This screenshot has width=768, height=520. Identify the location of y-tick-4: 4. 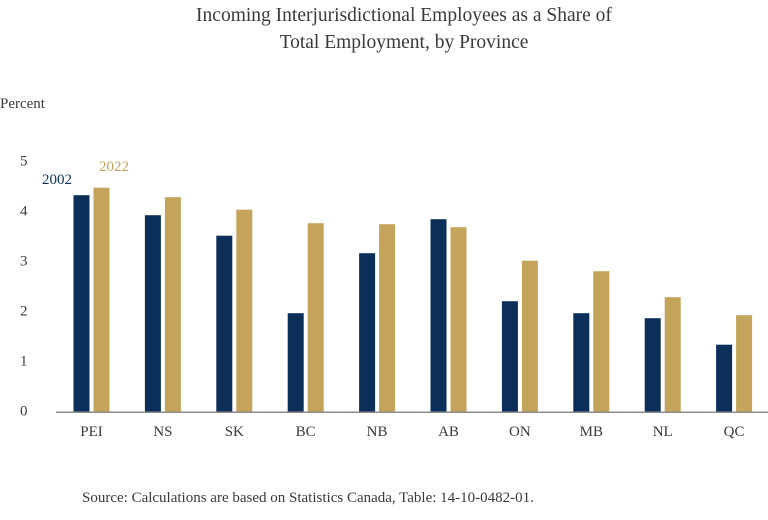
(24, 211).